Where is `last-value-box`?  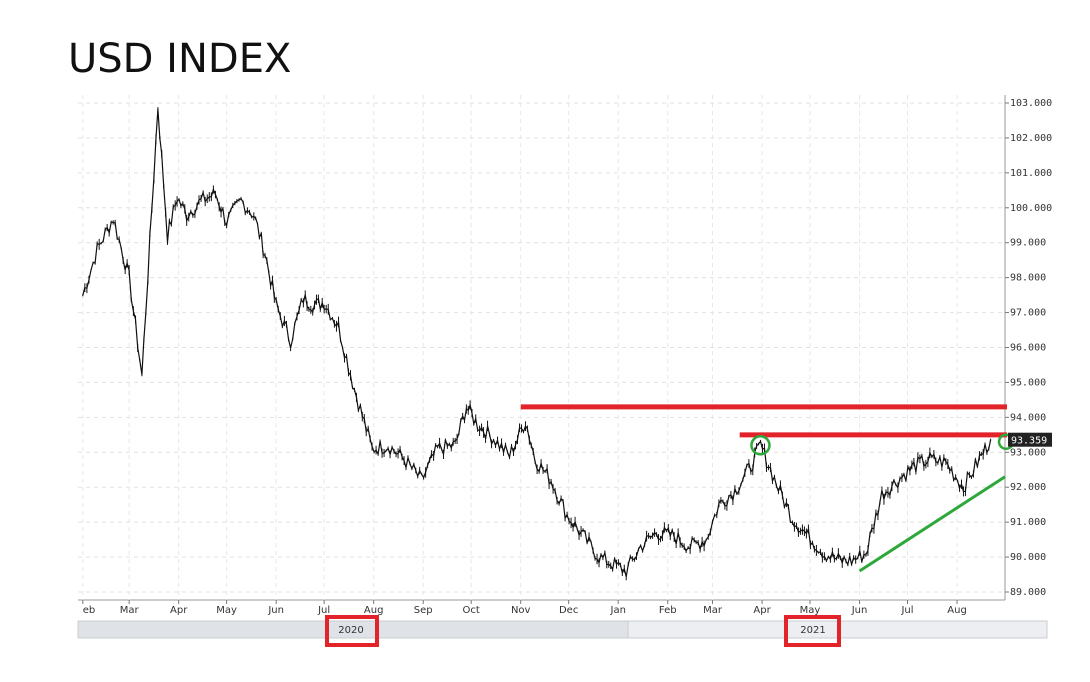
last-value-box is located at coordinates (1030, 439).